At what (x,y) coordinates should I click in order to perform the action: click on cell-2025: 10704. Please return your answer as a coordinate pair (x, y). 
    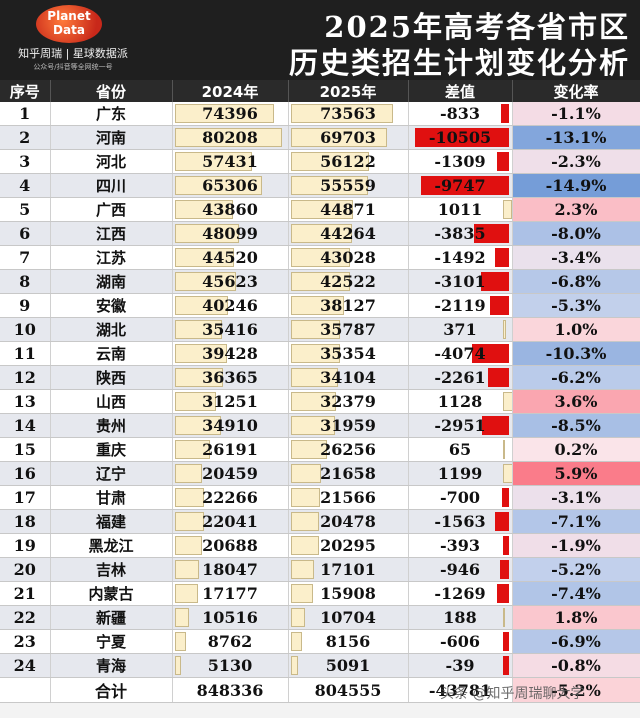
    Looking at the image, I should click on (348, 617).